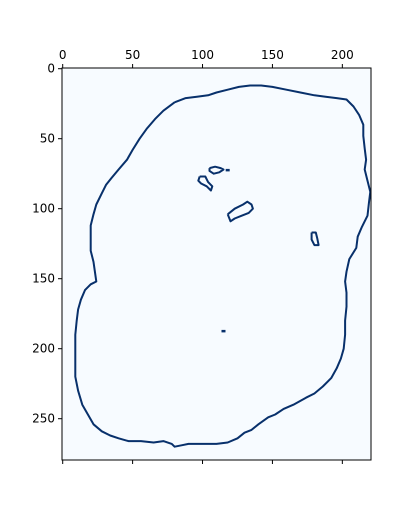 The width and height of the screenshot is (400, 506). I want to click on y-tick-label-200: 200, so click(43, 349).